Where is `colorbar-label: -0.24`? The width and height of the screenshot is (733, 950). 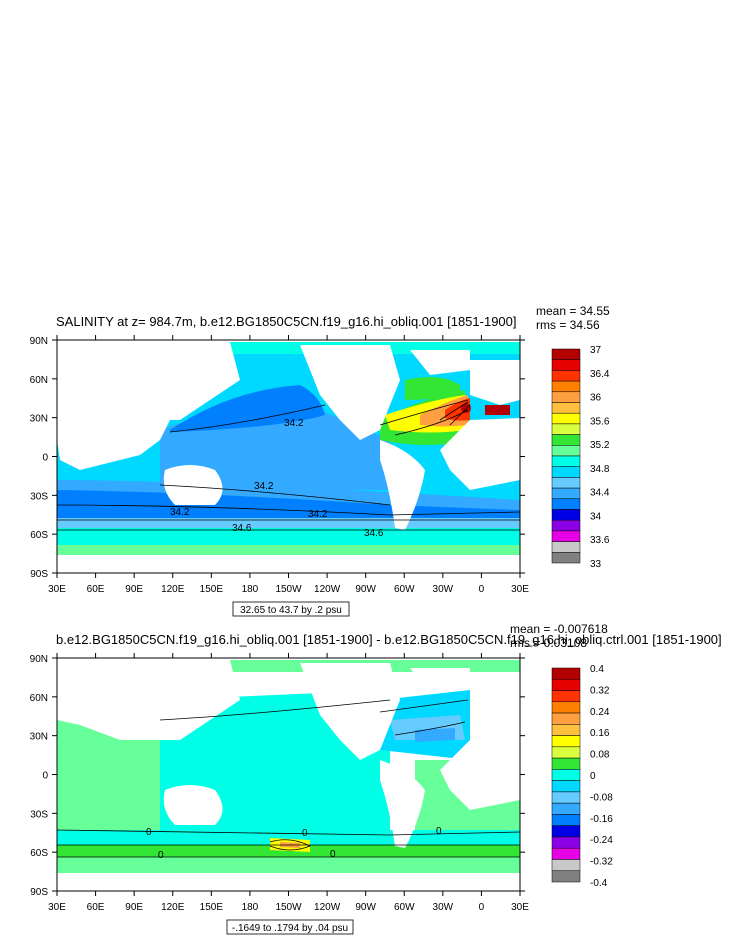 colorbar-label: -0.24 is located at coordinates (601, 840).